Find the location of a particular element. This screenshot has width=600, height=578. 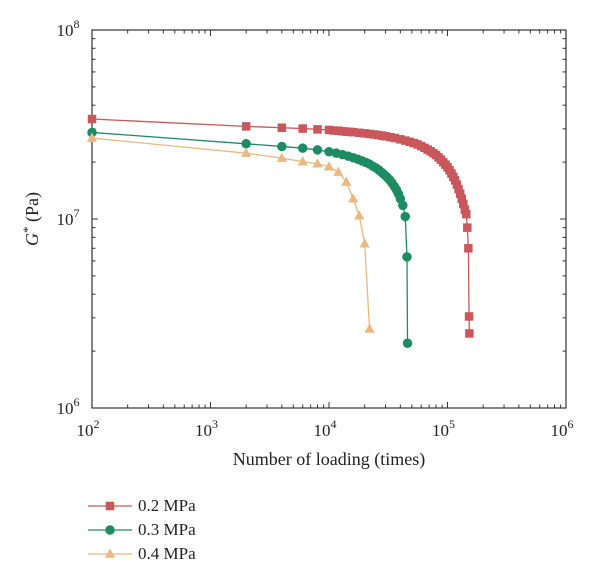

x-tick-label: 10⁶ is located at coordinates (562, 428).